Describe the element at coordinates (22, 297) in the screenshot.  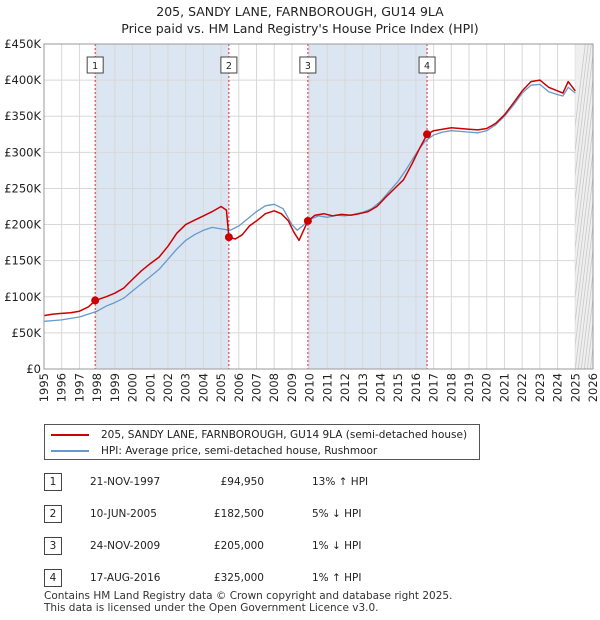
I see `y-tick-label: £100K` at that location.